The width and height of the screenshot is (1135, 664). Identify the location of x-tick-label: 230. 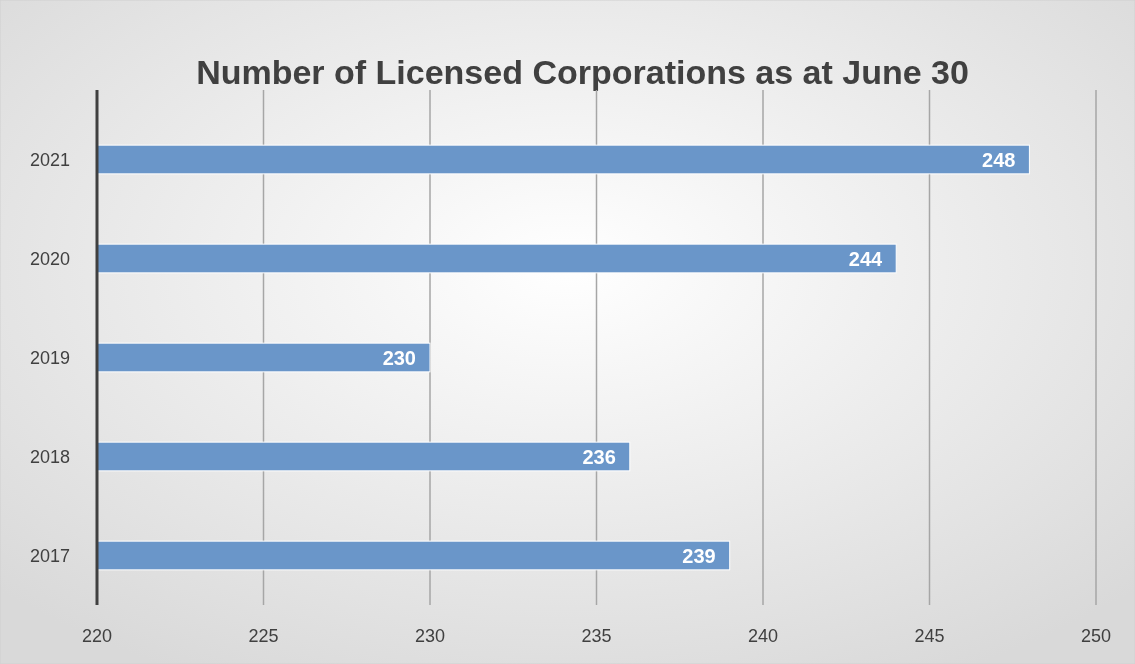
(430, 636).